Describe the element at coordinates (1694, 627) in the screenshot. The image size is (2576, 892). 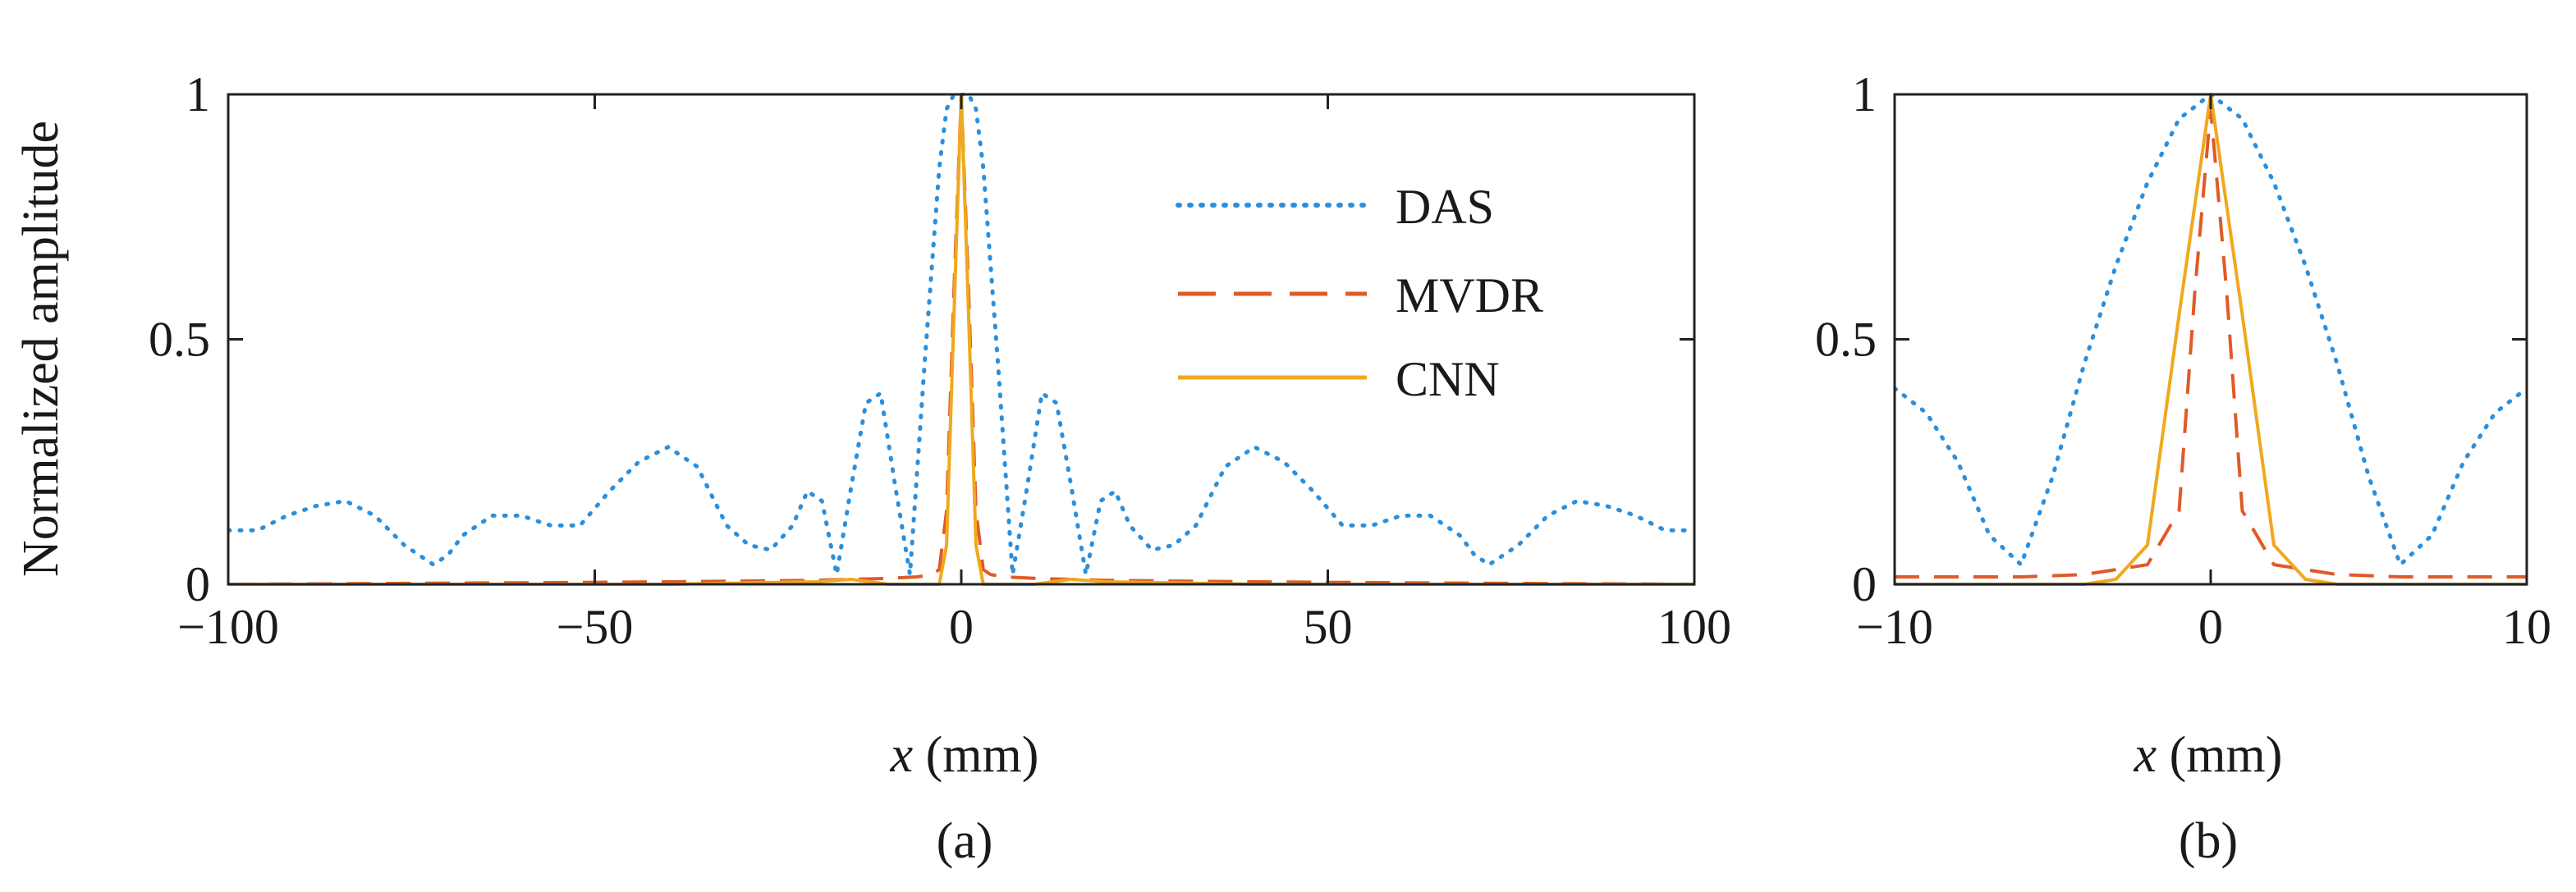
I see `x-tick-label: 100` at that location.